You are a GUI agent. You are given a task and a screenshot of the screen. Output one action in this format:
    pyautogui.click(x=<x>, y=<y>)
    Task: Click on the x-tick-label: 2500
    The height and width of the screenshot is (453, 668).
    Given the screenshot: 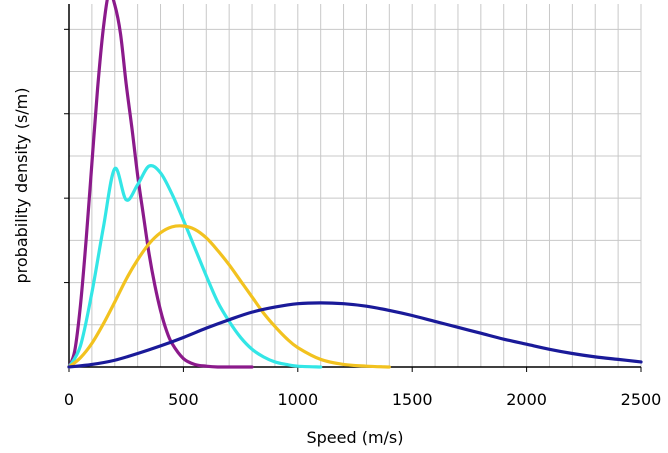 What is the action you would take?
    pyautogui.click(x=641, y=399)
    